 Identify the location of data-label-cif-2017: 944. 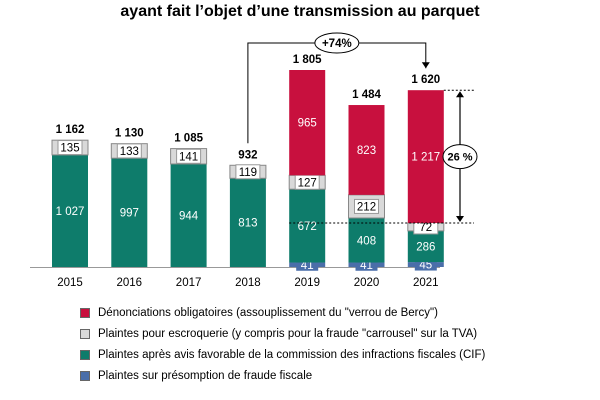
(189, 217).